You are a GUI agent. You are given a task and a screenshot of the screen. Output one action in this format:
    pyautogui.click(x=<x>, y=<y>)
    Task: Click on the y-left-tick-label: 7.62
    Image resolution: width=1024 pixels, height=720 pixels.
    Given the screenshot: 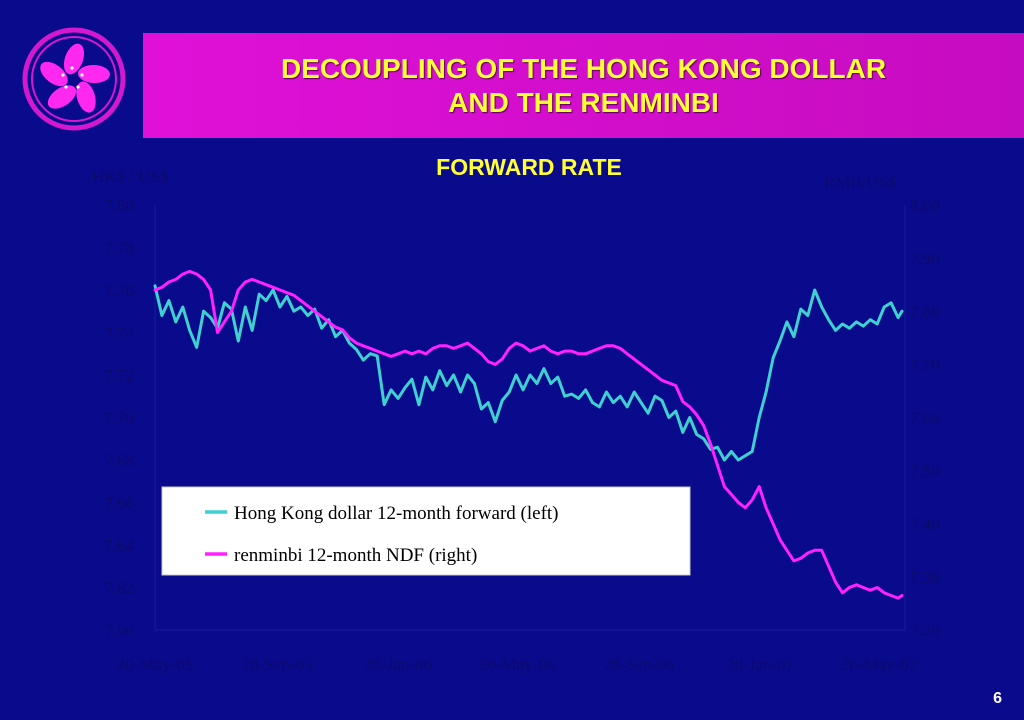 What is the action you would take?
    pyautogui.click(x=119, y=588)
    